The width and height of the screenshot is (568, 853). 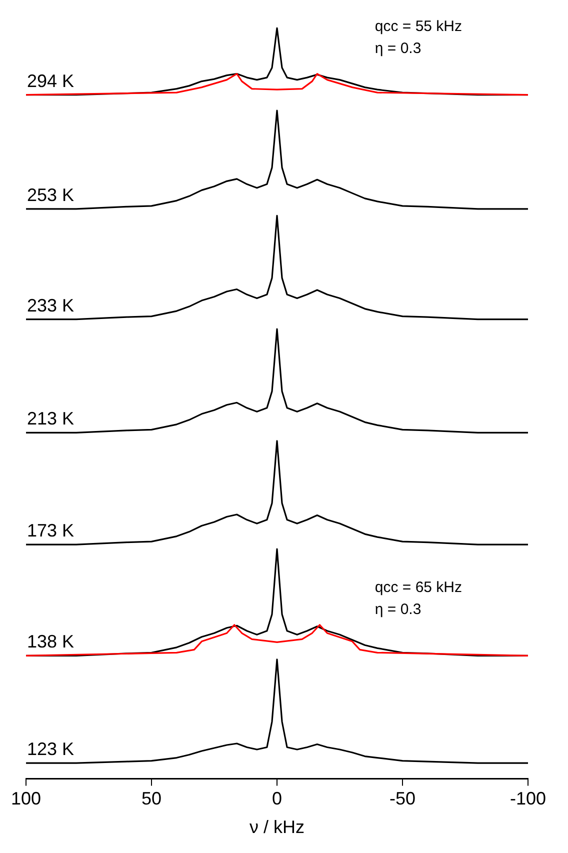 What do you see at coordinates (50, 530) in the screenshot?
I see `series-label: 173 K` at bounding box center [50, 530].